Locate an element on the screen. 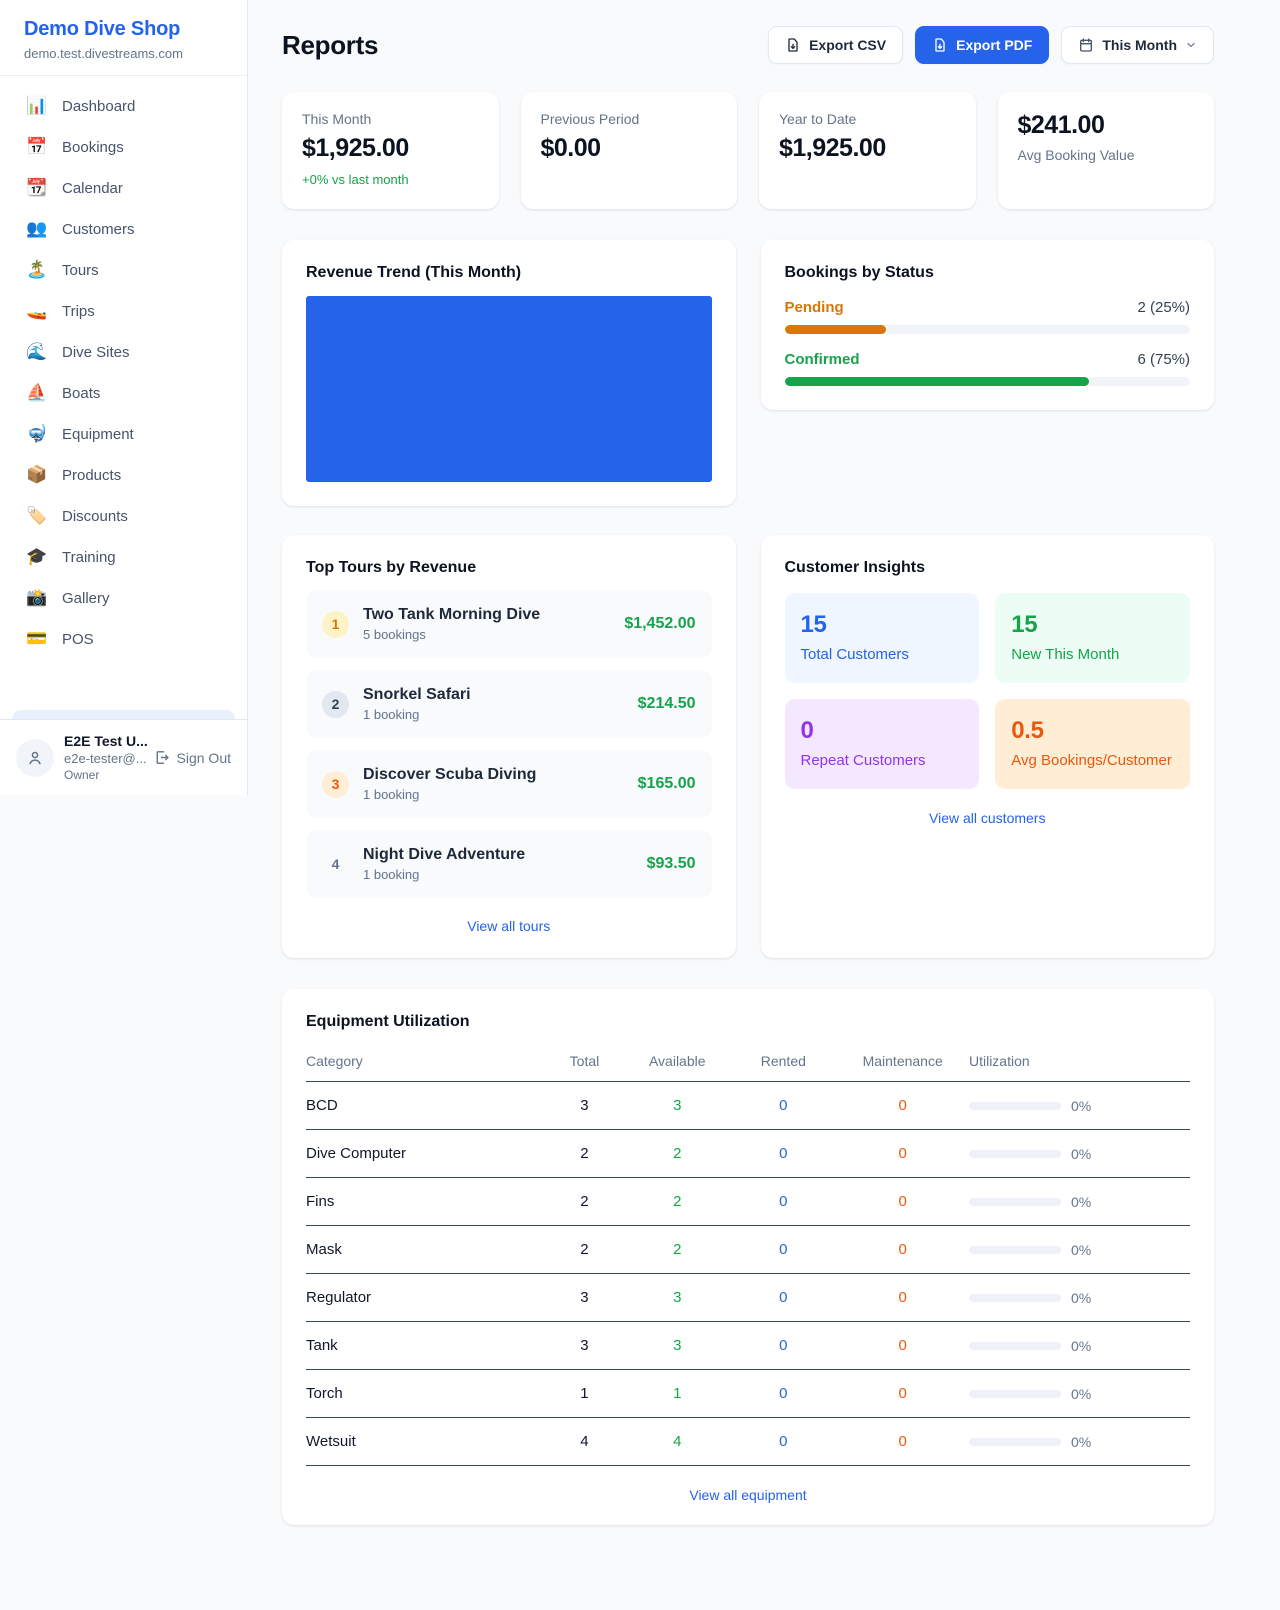 The height and width of the screenshot is (1610, 1280). stat-value: $241.00 is located at coordinates (1061, 125).